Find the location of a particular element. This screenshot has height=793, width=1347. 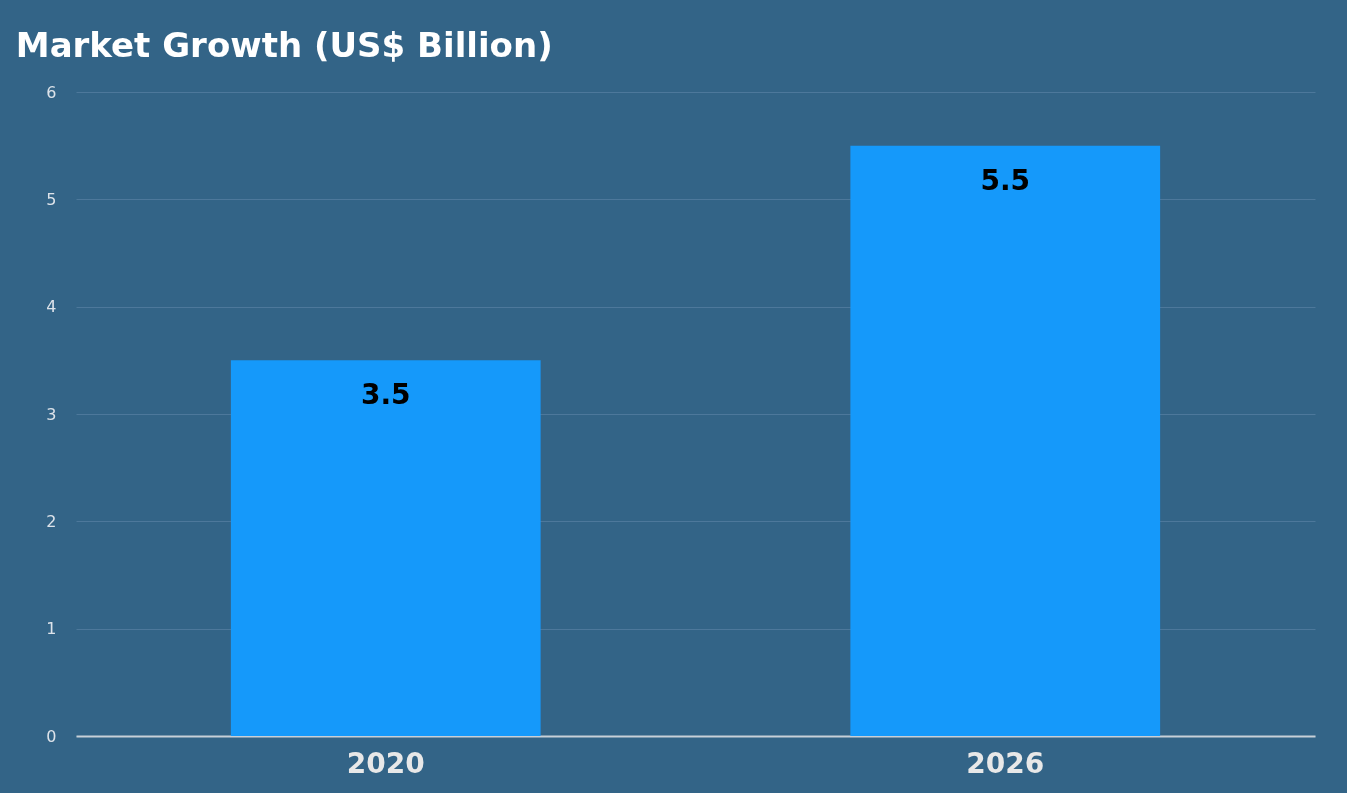

x-tick-label: 2026 is located at coordinates (1005, 763).